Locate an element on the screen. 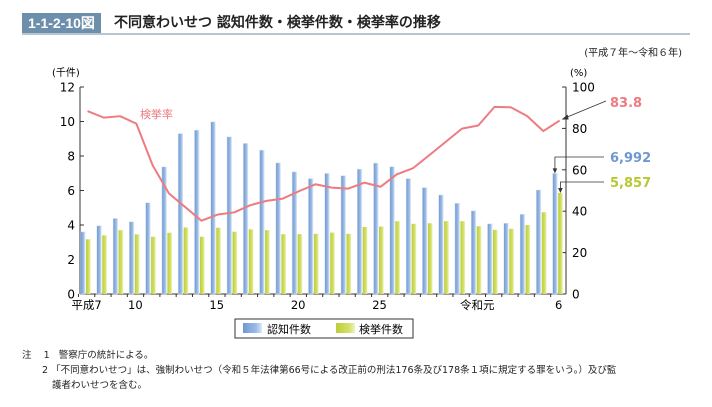  notes-prefix: 注 is located at coordinates (27, 355).